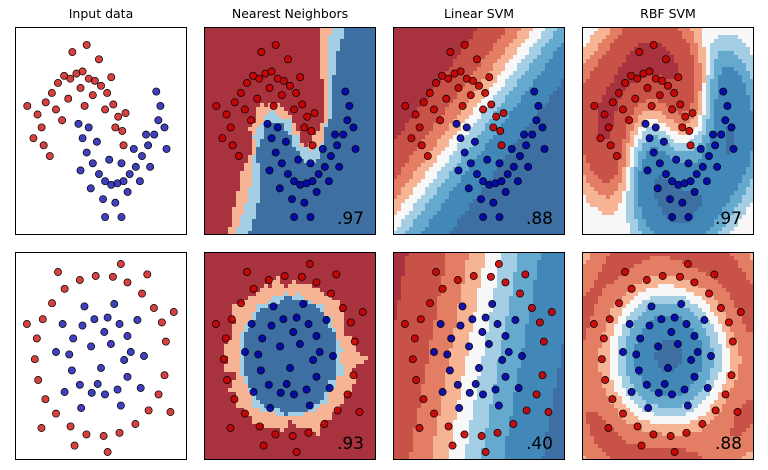  I want to click on title-rbf-svm: RBF SVM, so click(668, 13).